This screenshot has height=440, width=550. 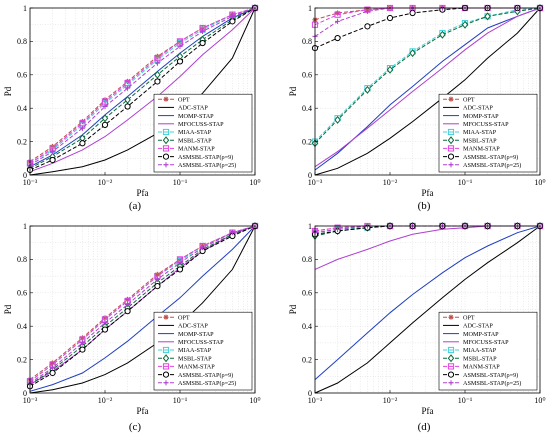 I want to click on y-tick-label: 0.2, so click(x=22, y=141).